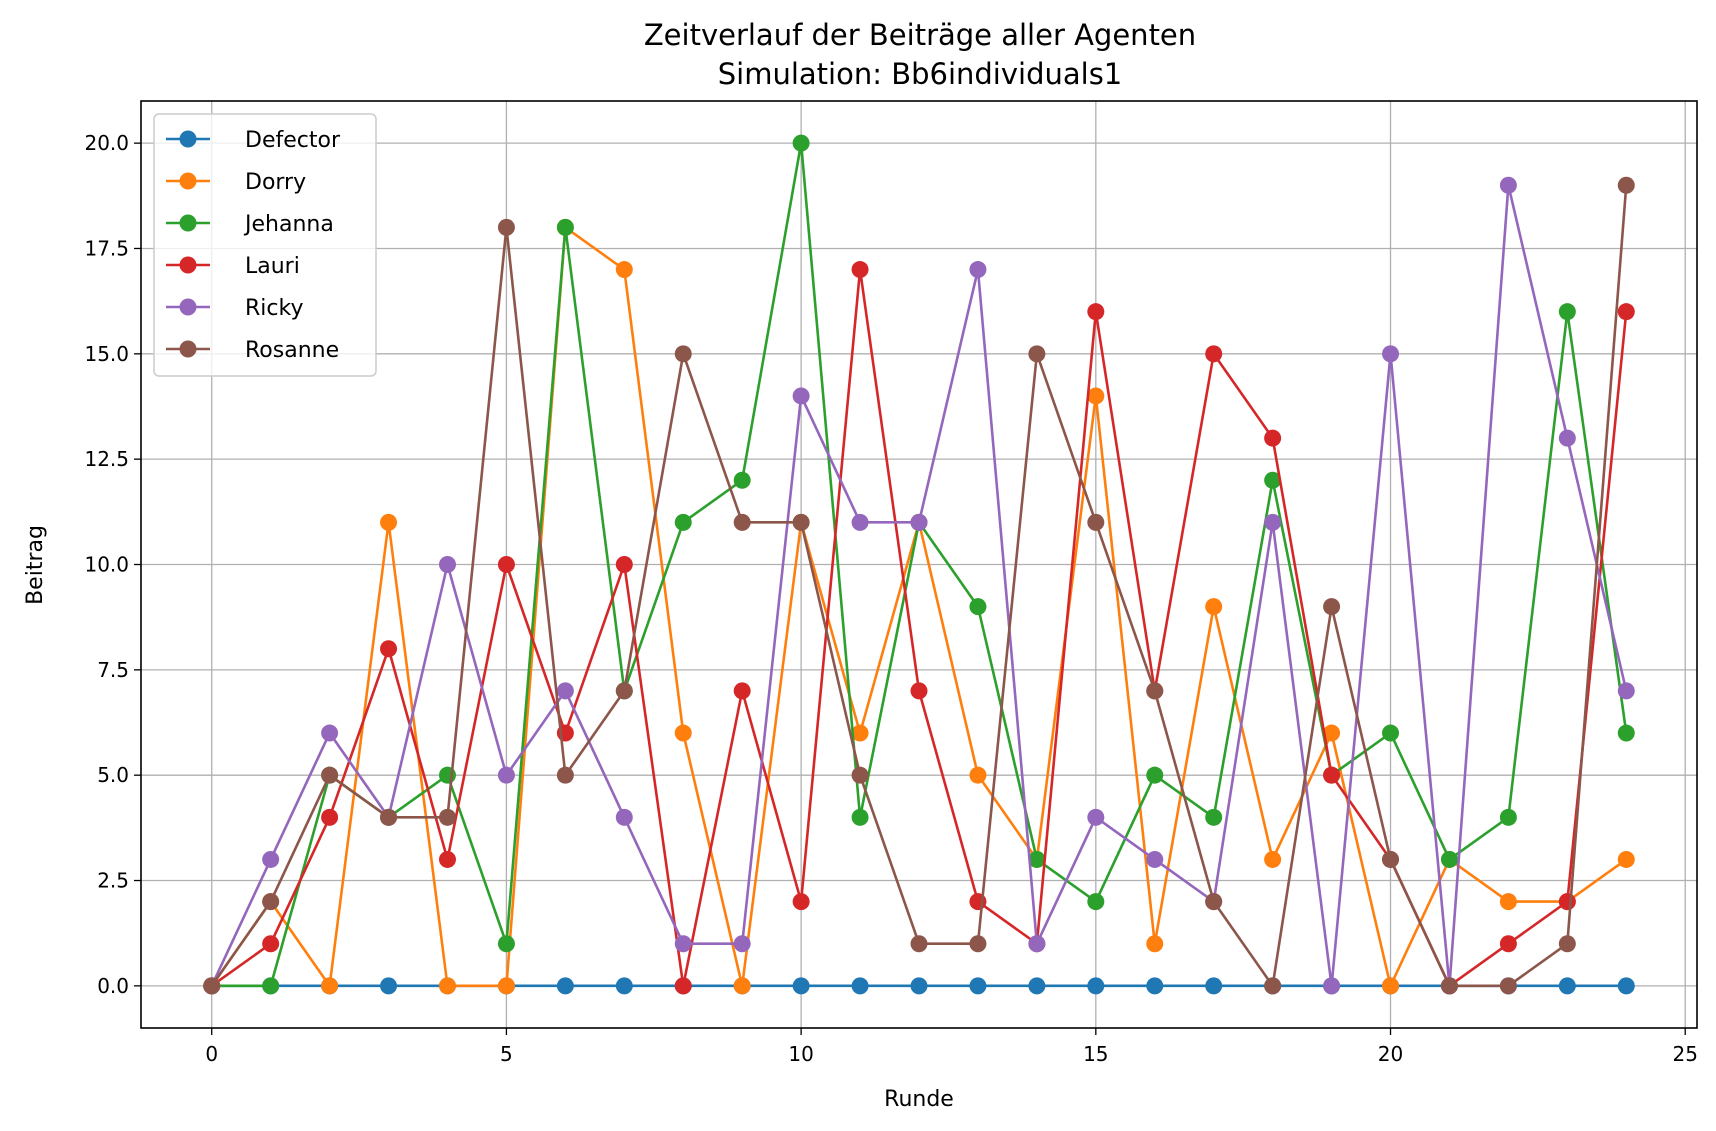 Image resolution: width=1716 pixels, height=1131 pixels. What do you see at coordinates (113, 986) in the screenshot?
I see `y-tick-label: 0.0` at bounding box center [113, 986].